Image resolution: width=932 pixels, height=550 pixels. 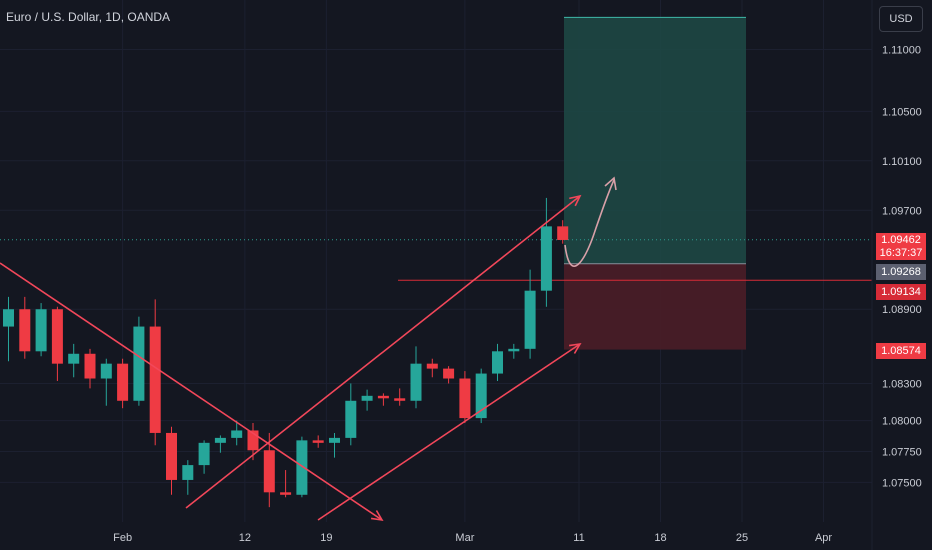 What do you see at coordinates (902, 452) in the screenshot?
I see `y-tick-label: 1.07750` at bounding box center [902, 452].